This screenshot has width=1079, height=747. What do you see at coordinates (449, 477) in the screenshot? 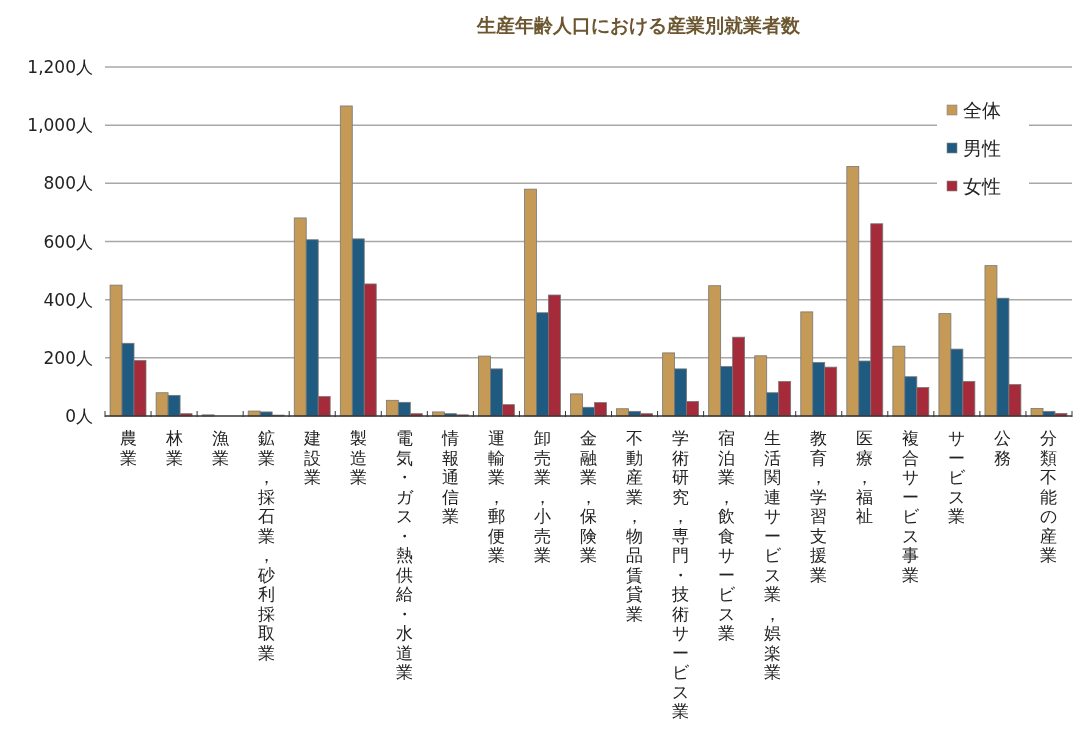
I see `x-tick-label: 情報通信業` at bounding box center [449, 477].